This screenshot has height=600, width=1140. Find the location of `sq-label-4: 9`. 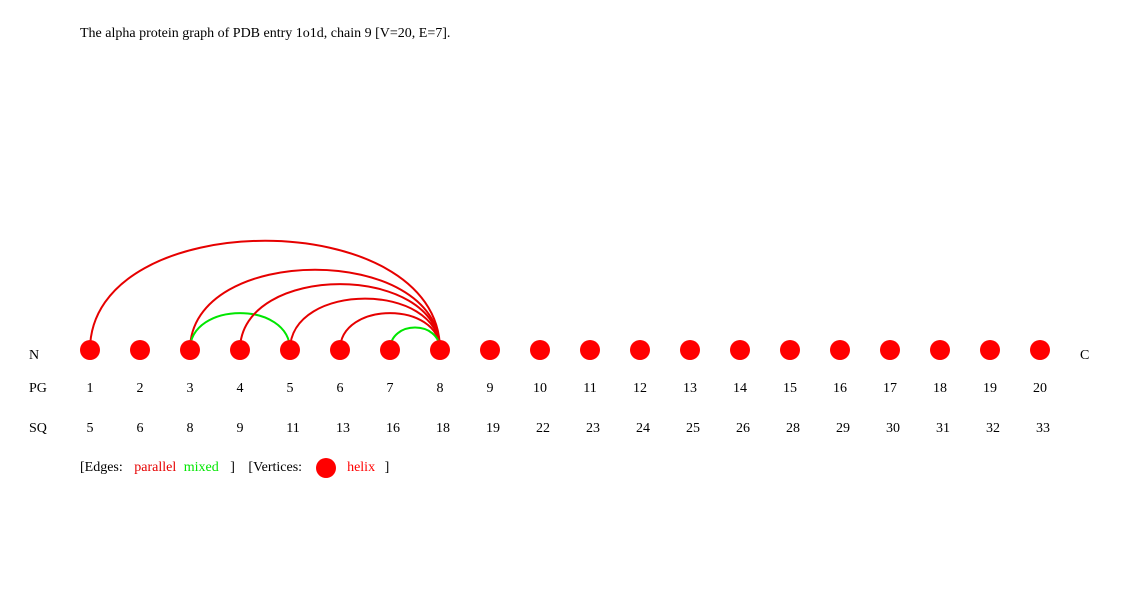

sq-label-4: 9 is located at coordinates (240, 428).